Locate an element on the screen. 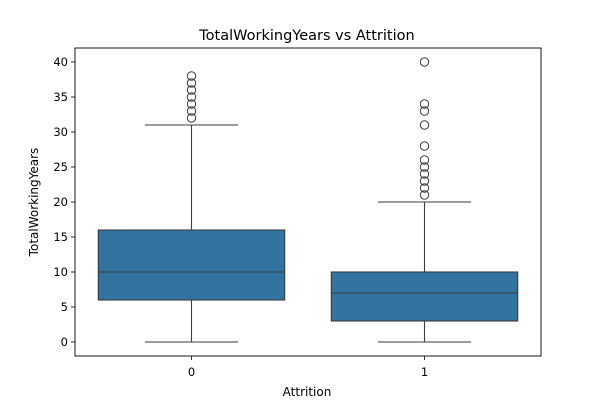 The image size is (600, 400). y-tick-label: 35 is located at coordinates (60, 97).